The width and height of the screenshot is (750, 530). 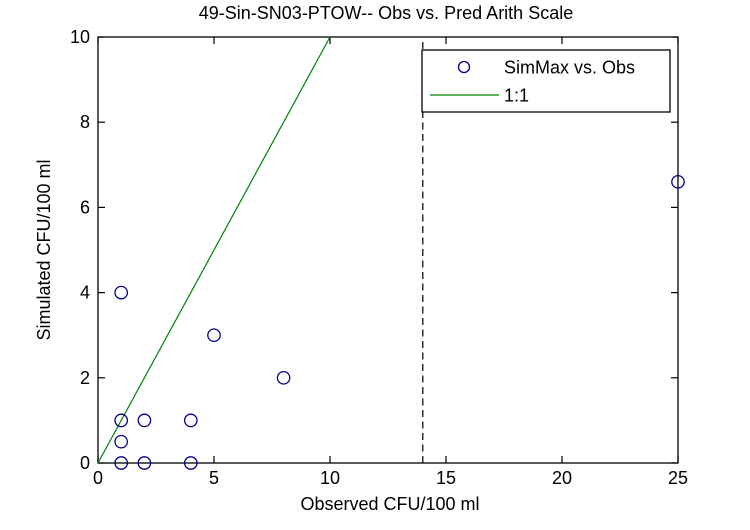 What do you see at coordinates (80, 37) in the screenshot?
I see `y-tick-label: 10` at bounding box center [80, 37].